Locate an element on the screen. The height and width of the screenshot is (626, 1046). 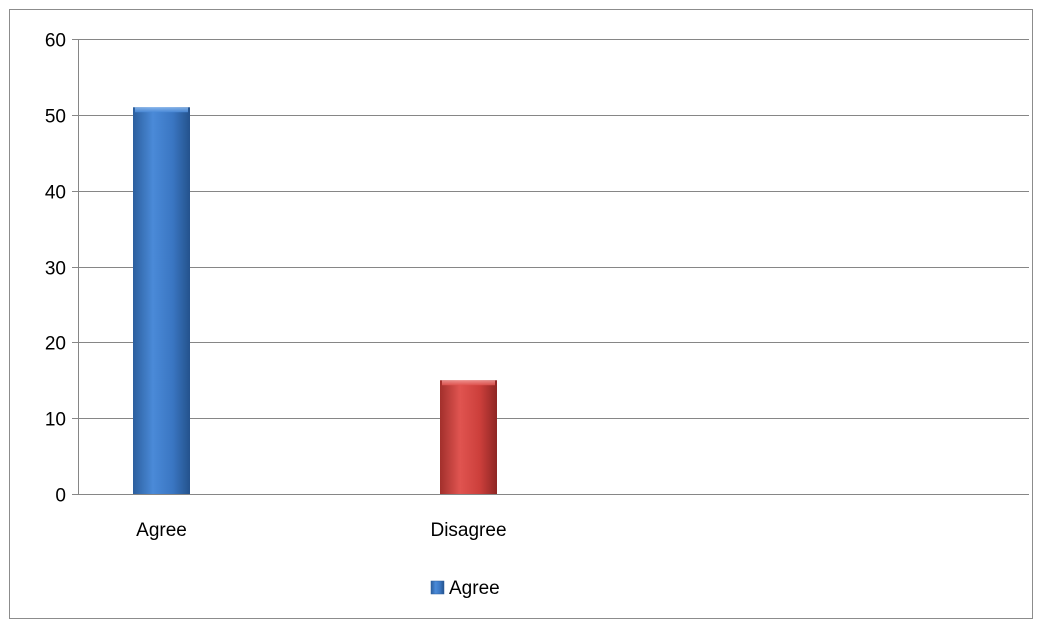
y-axis-ticks: 0 10 20 30 40 50 60 is located at coordinates (61, 269).